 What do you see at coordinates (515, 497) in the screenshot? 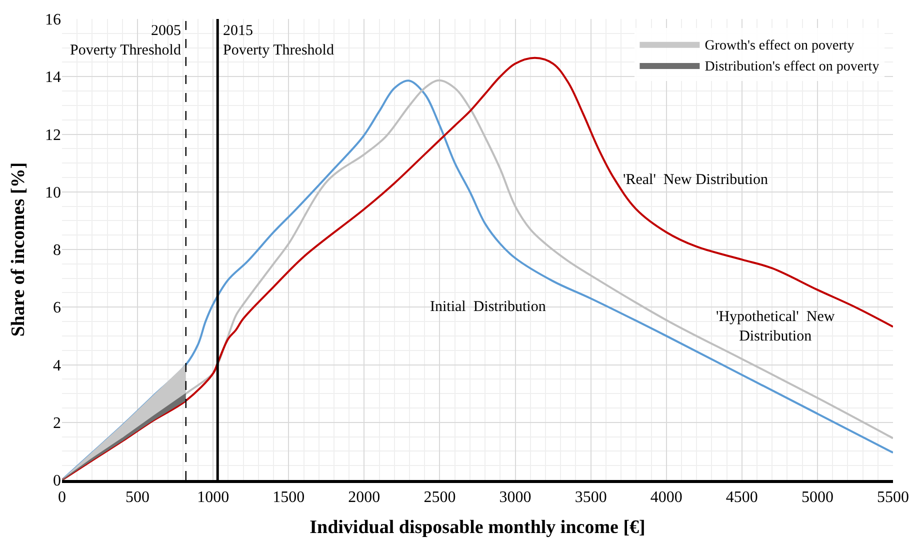
I see `x-tick-label: 3000` at bounding box center [515, 497].